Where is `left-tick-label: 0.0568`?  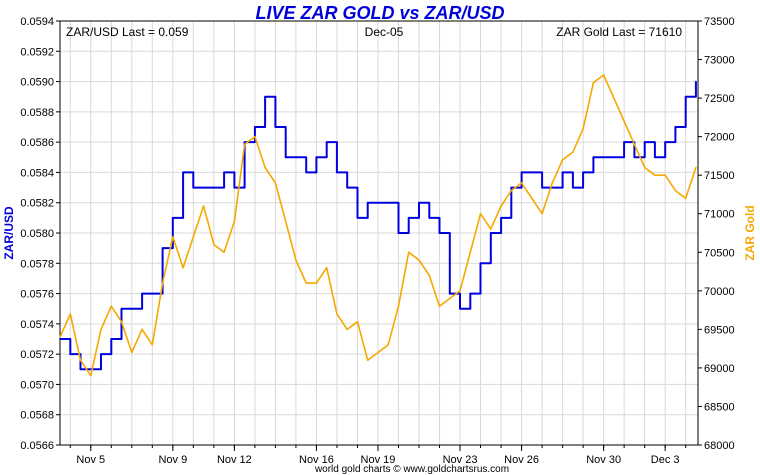 left-tick-label: 0.0568 is located at coordinates (37, 416).